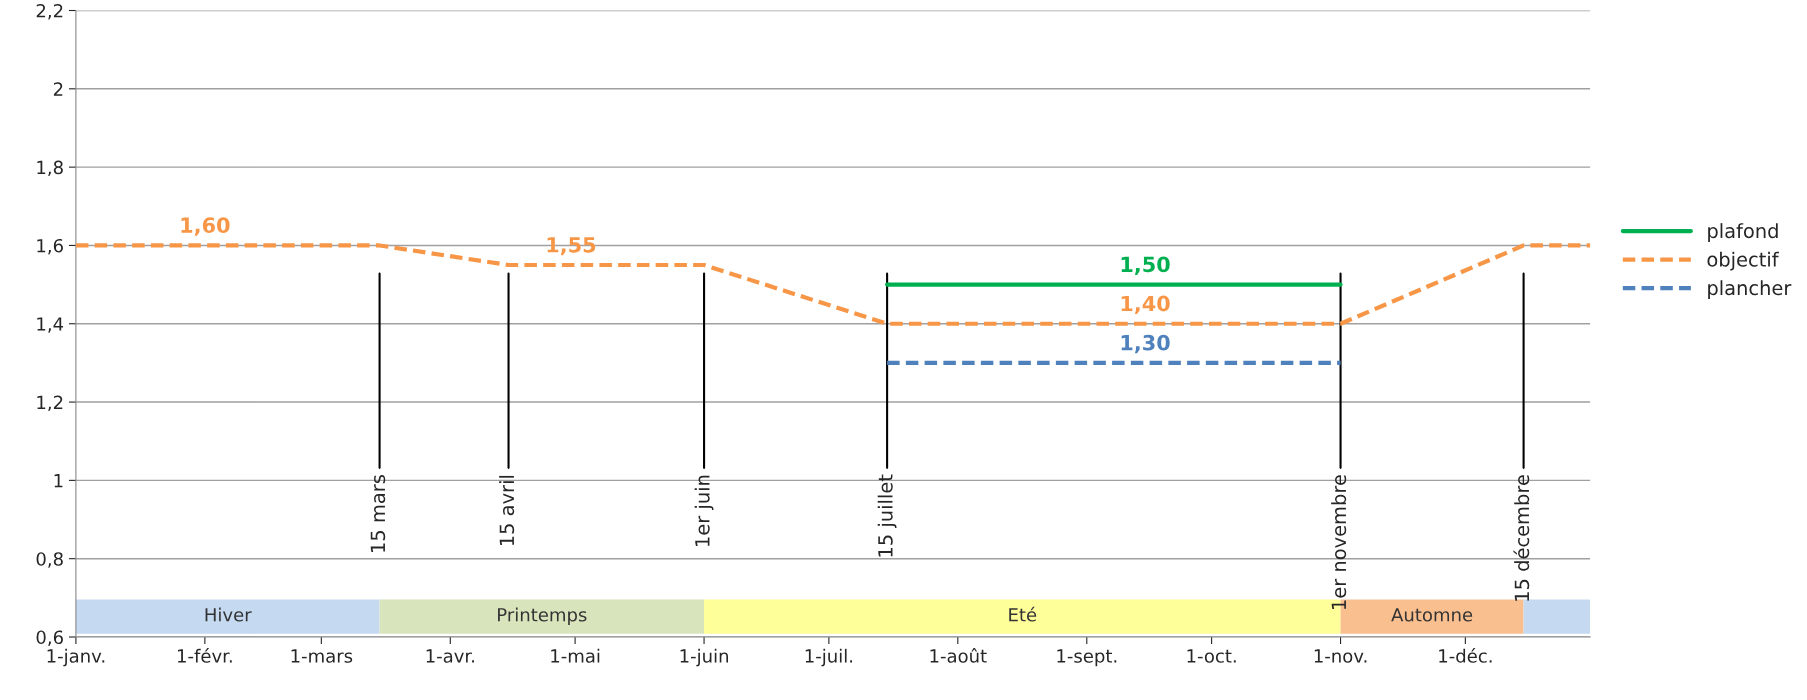 The height and width of the screenshot is (700, 1807). Describe the element at coordinates (571, 246) in the screenshot. I see `annotation: 1,55` at that location.